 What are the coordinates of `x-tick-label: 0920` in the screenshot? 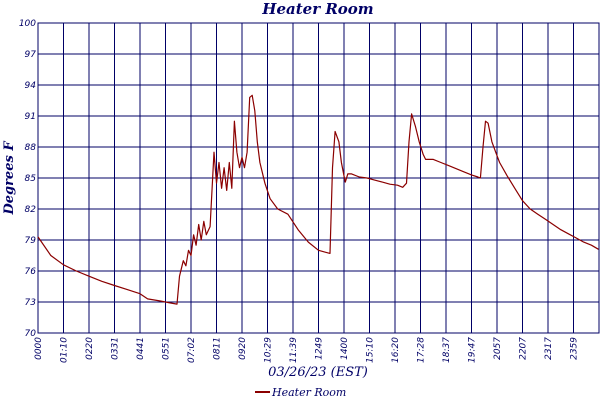 It's located at (243, 348).